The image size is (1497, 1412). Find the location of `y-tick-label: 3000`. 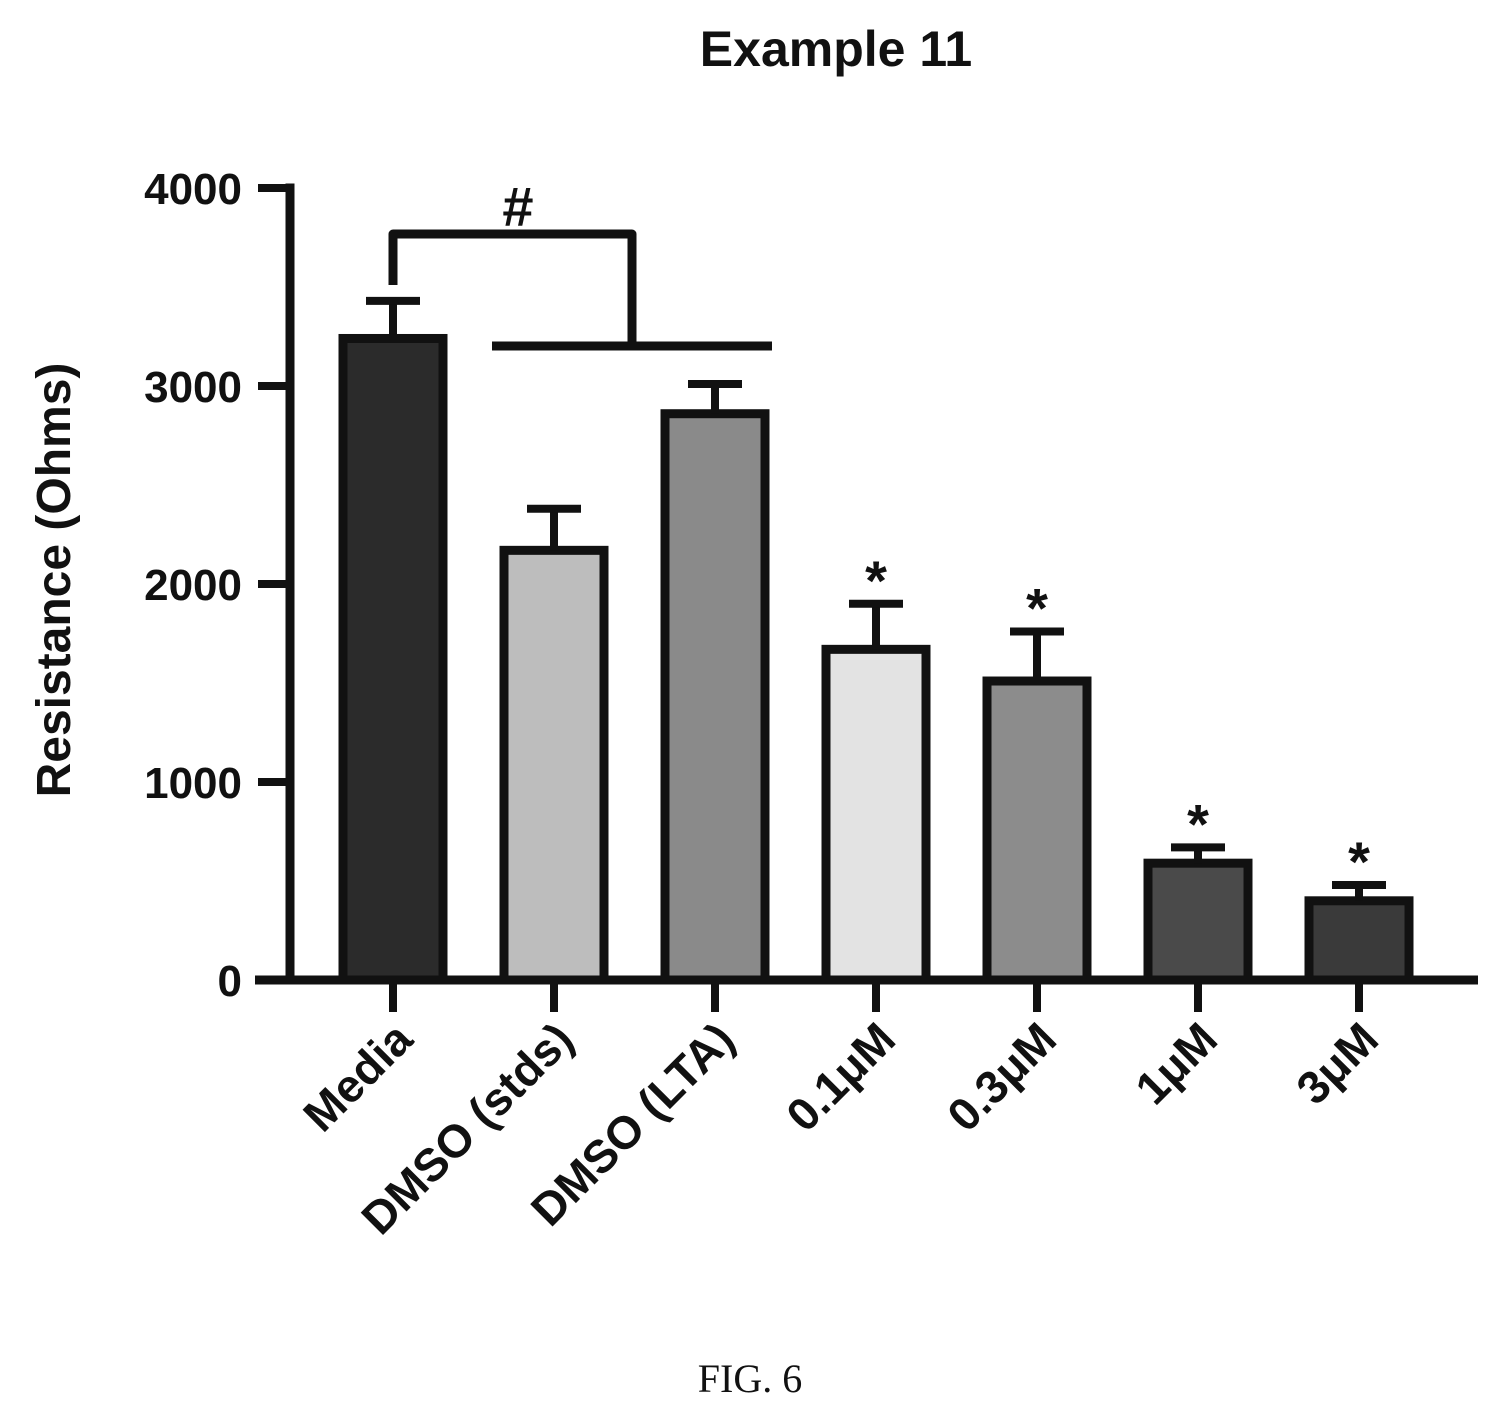

y-tick-label: 3000 is located at coordinates (193, 387).